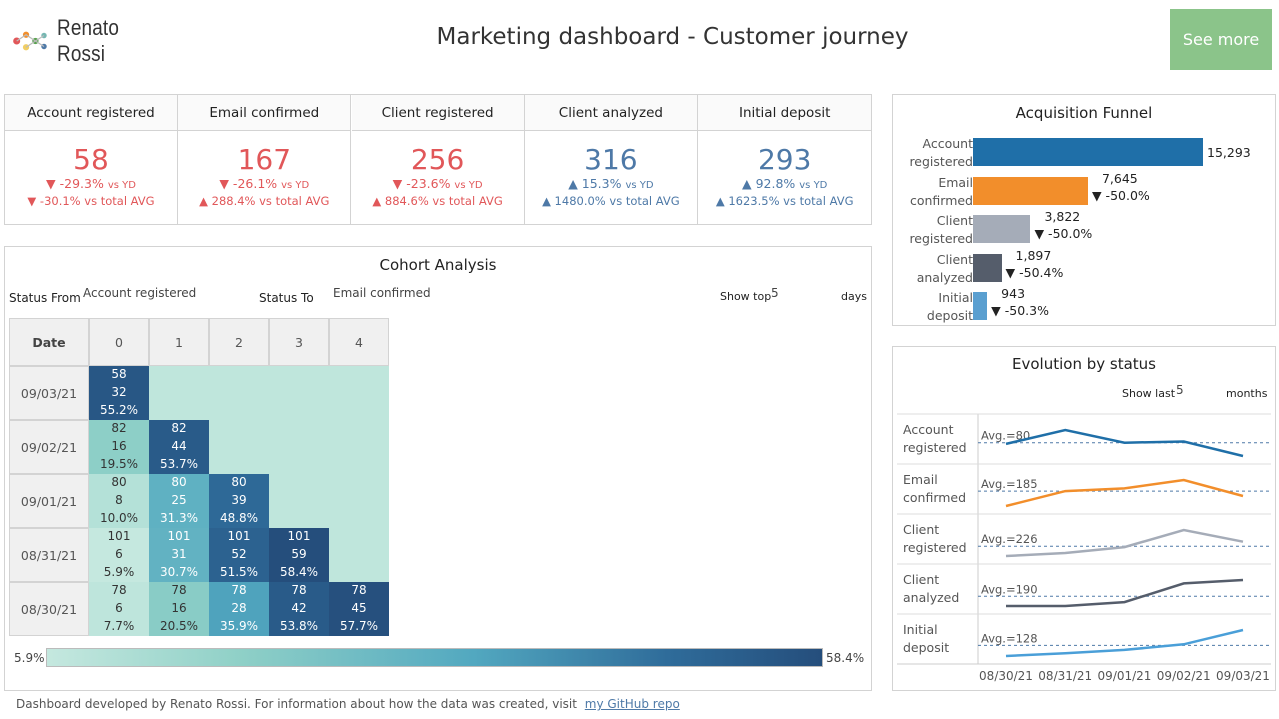  Describe the element at coordinates (746, 296) in the screenshot. I see `show-top-label: Show top` at that location.